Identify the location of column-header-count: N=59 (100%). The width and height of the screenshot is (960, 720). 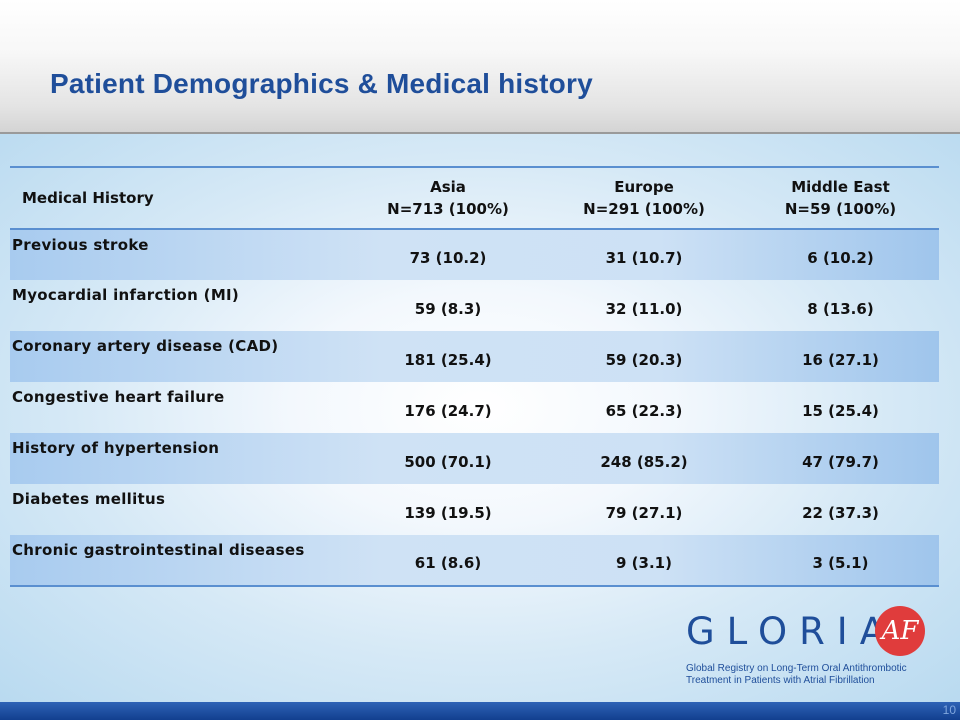
(840, 209).